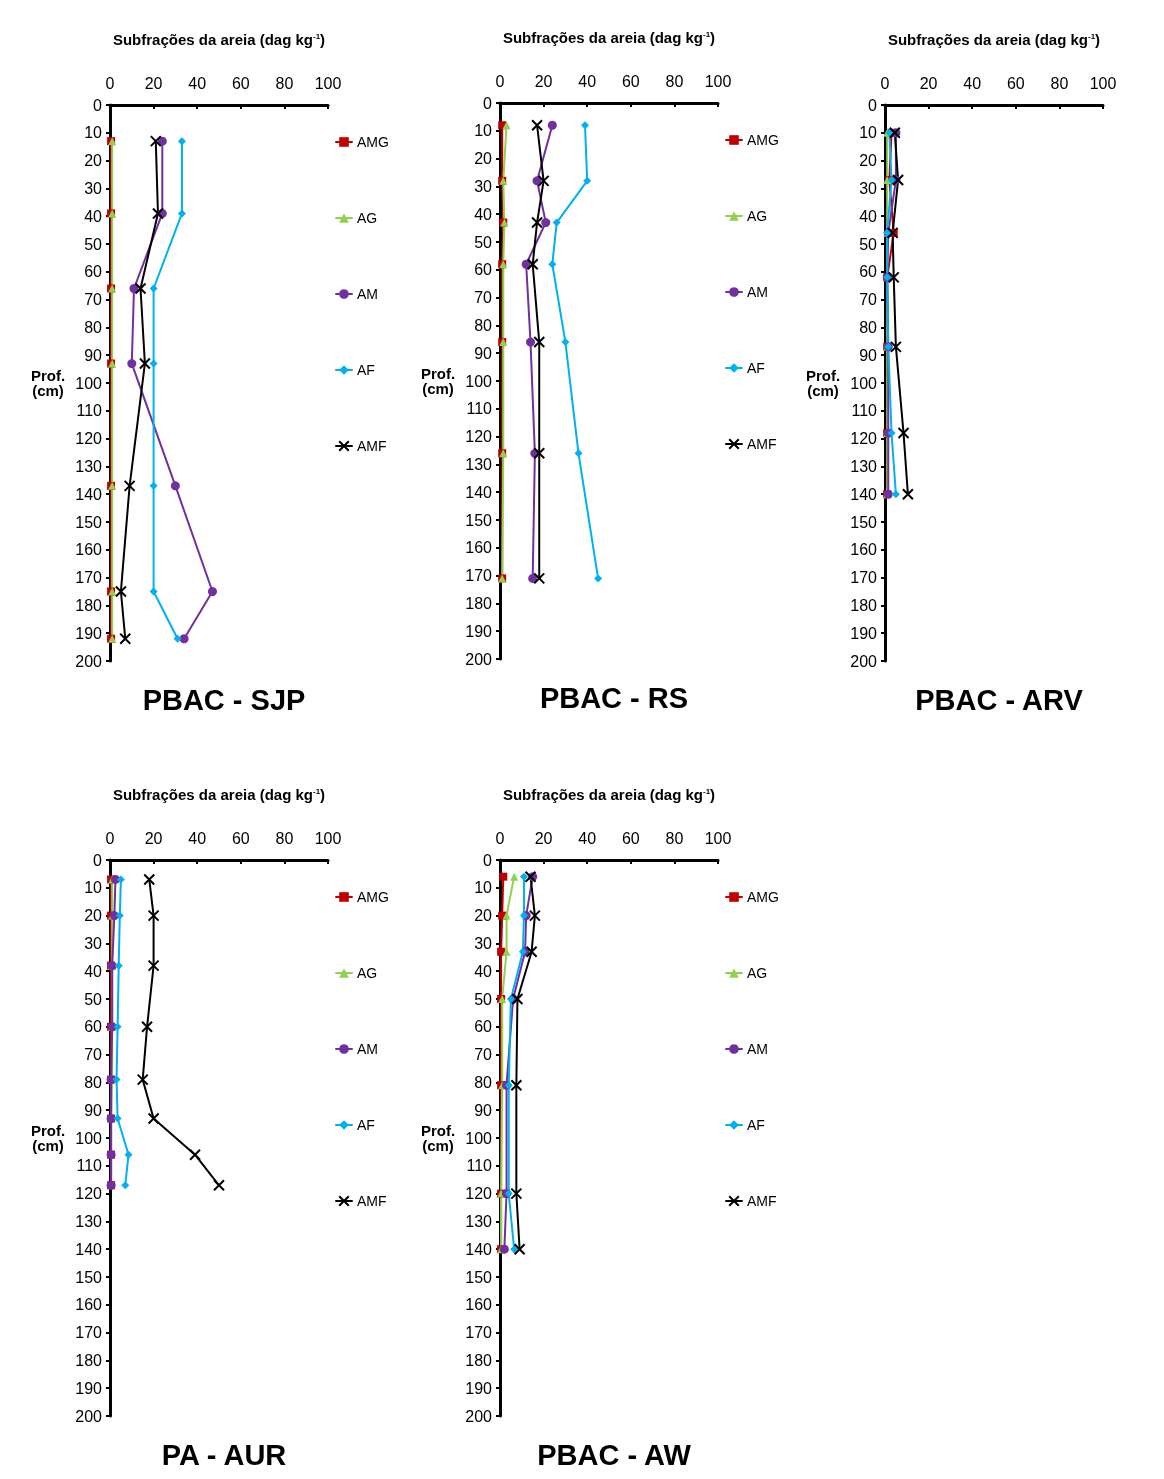 Image resolution: width=1164 pixels, height=1479 pixels. I want to click on y-tick-label: 130, so click(479, 1221).